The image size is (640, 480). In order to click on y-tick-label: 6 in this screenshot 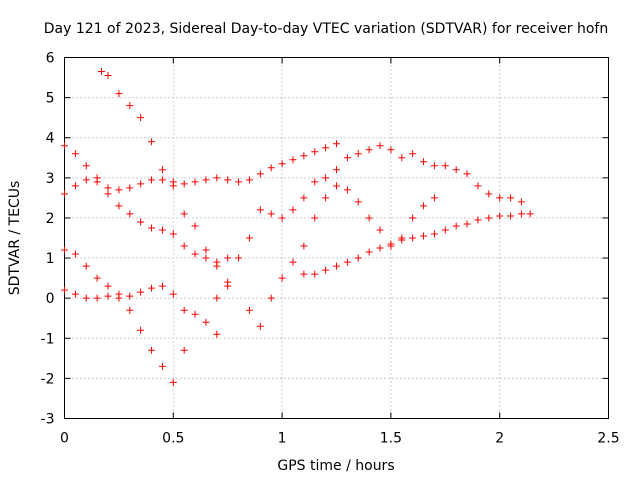, I will do `click(50, 59)`.